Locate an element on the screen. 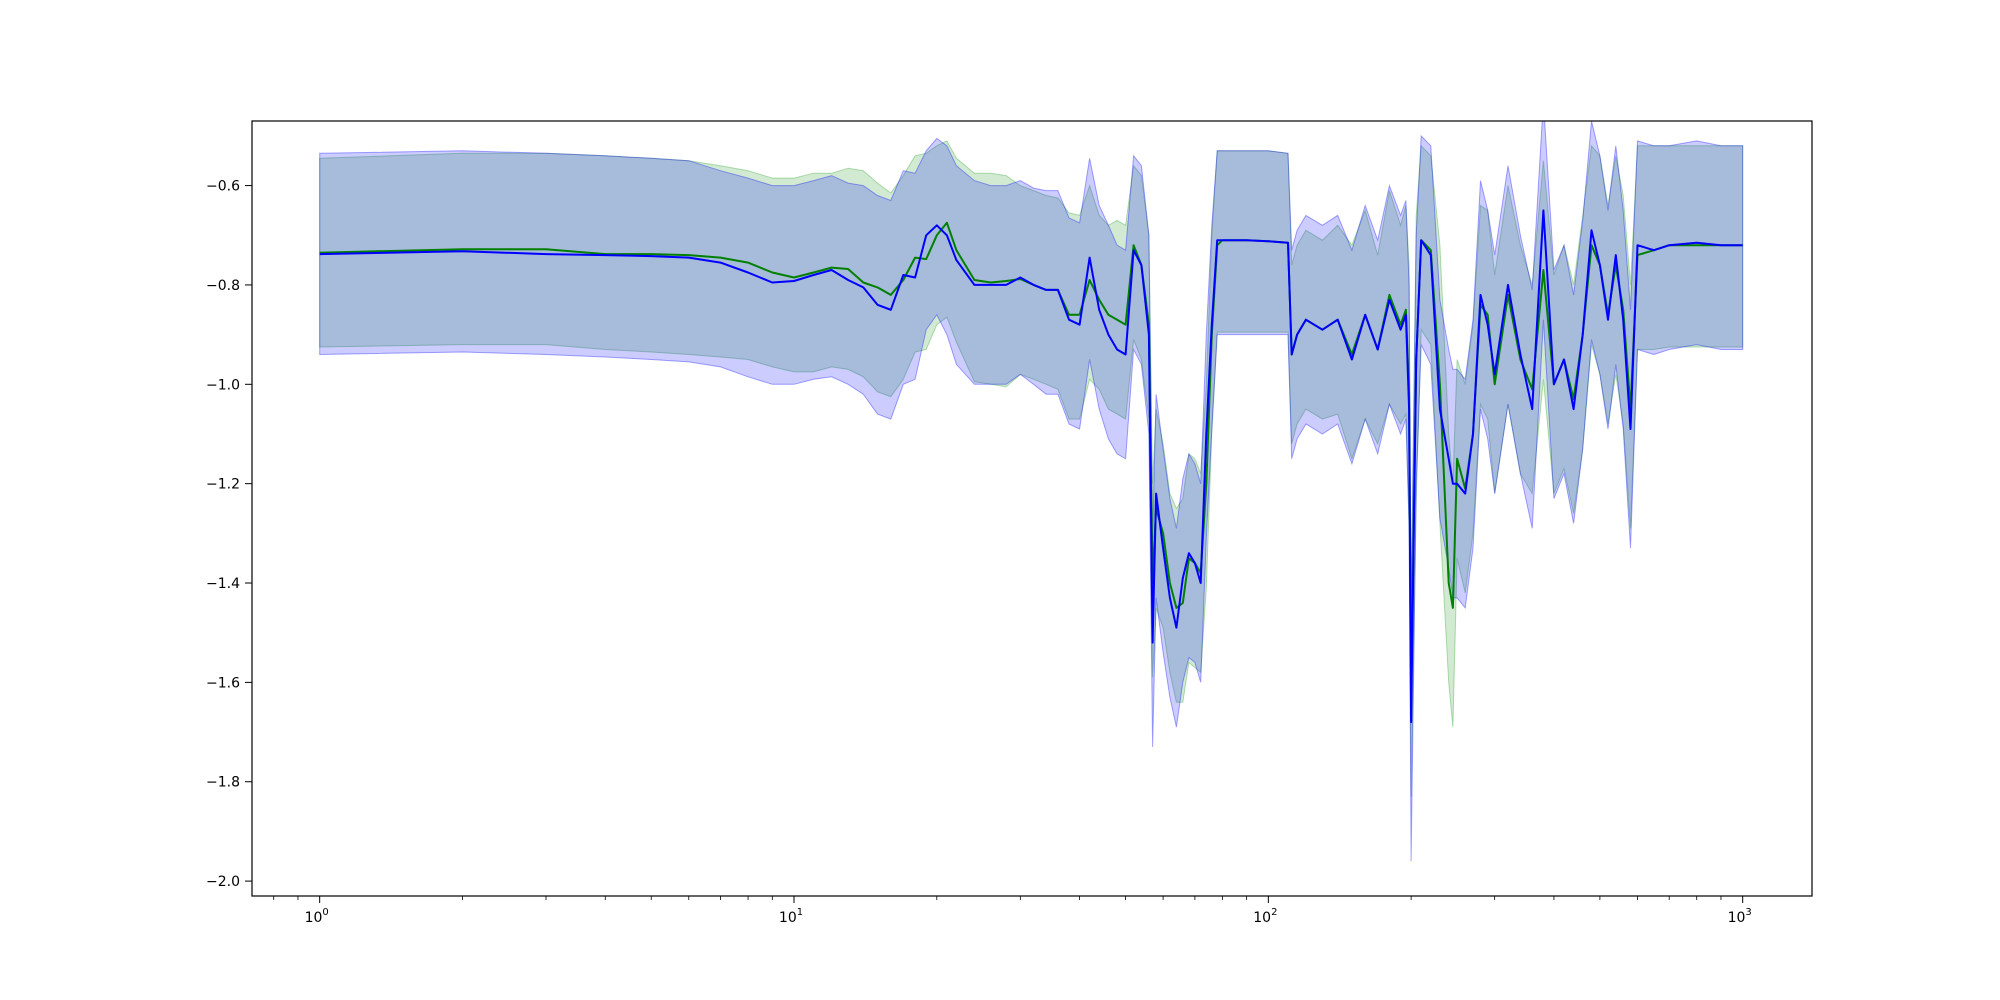  x-axis: 10⁰ 10¹ 10² 10³ is located at coordinates (1012, 911).